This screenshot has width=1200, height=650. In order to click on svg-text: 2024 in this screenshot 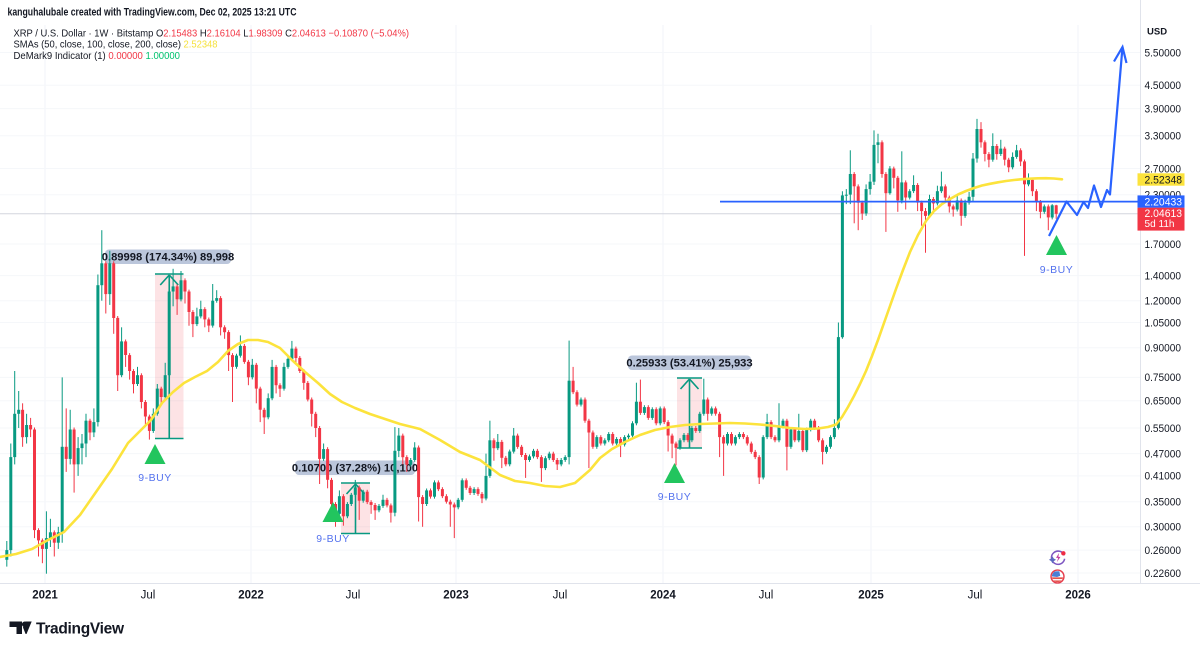, I will do `click(663, 596)`.